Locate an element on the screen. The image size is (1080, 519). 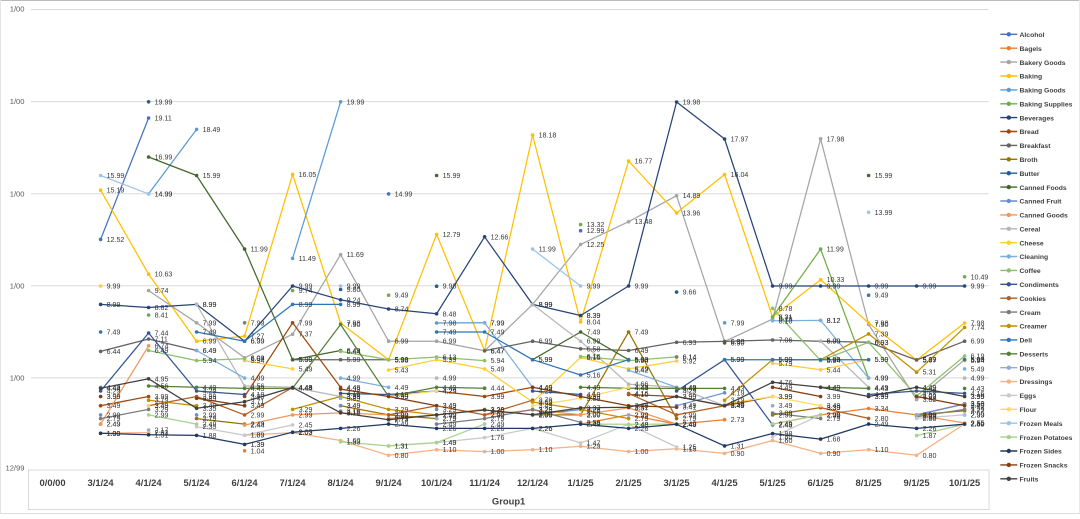
svg-text: 2.03 is located at coordinates (162, 433).